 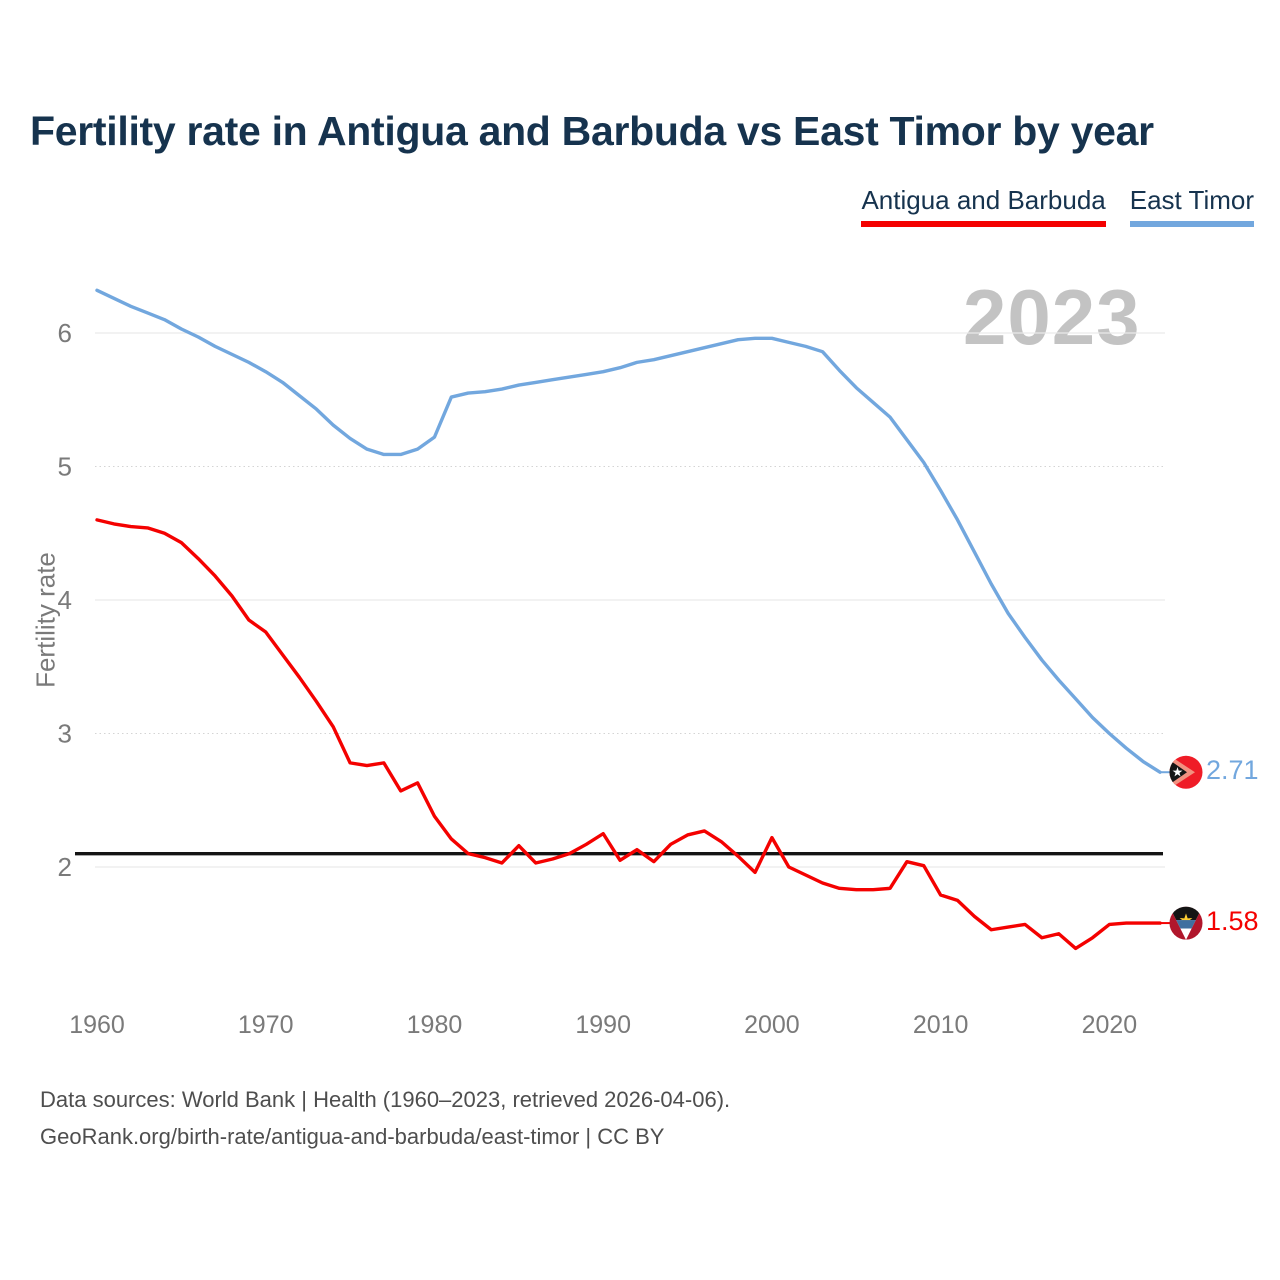 I want to click on legend: Antigua and Barbuda East Timor, so click(x=1057, y=206).